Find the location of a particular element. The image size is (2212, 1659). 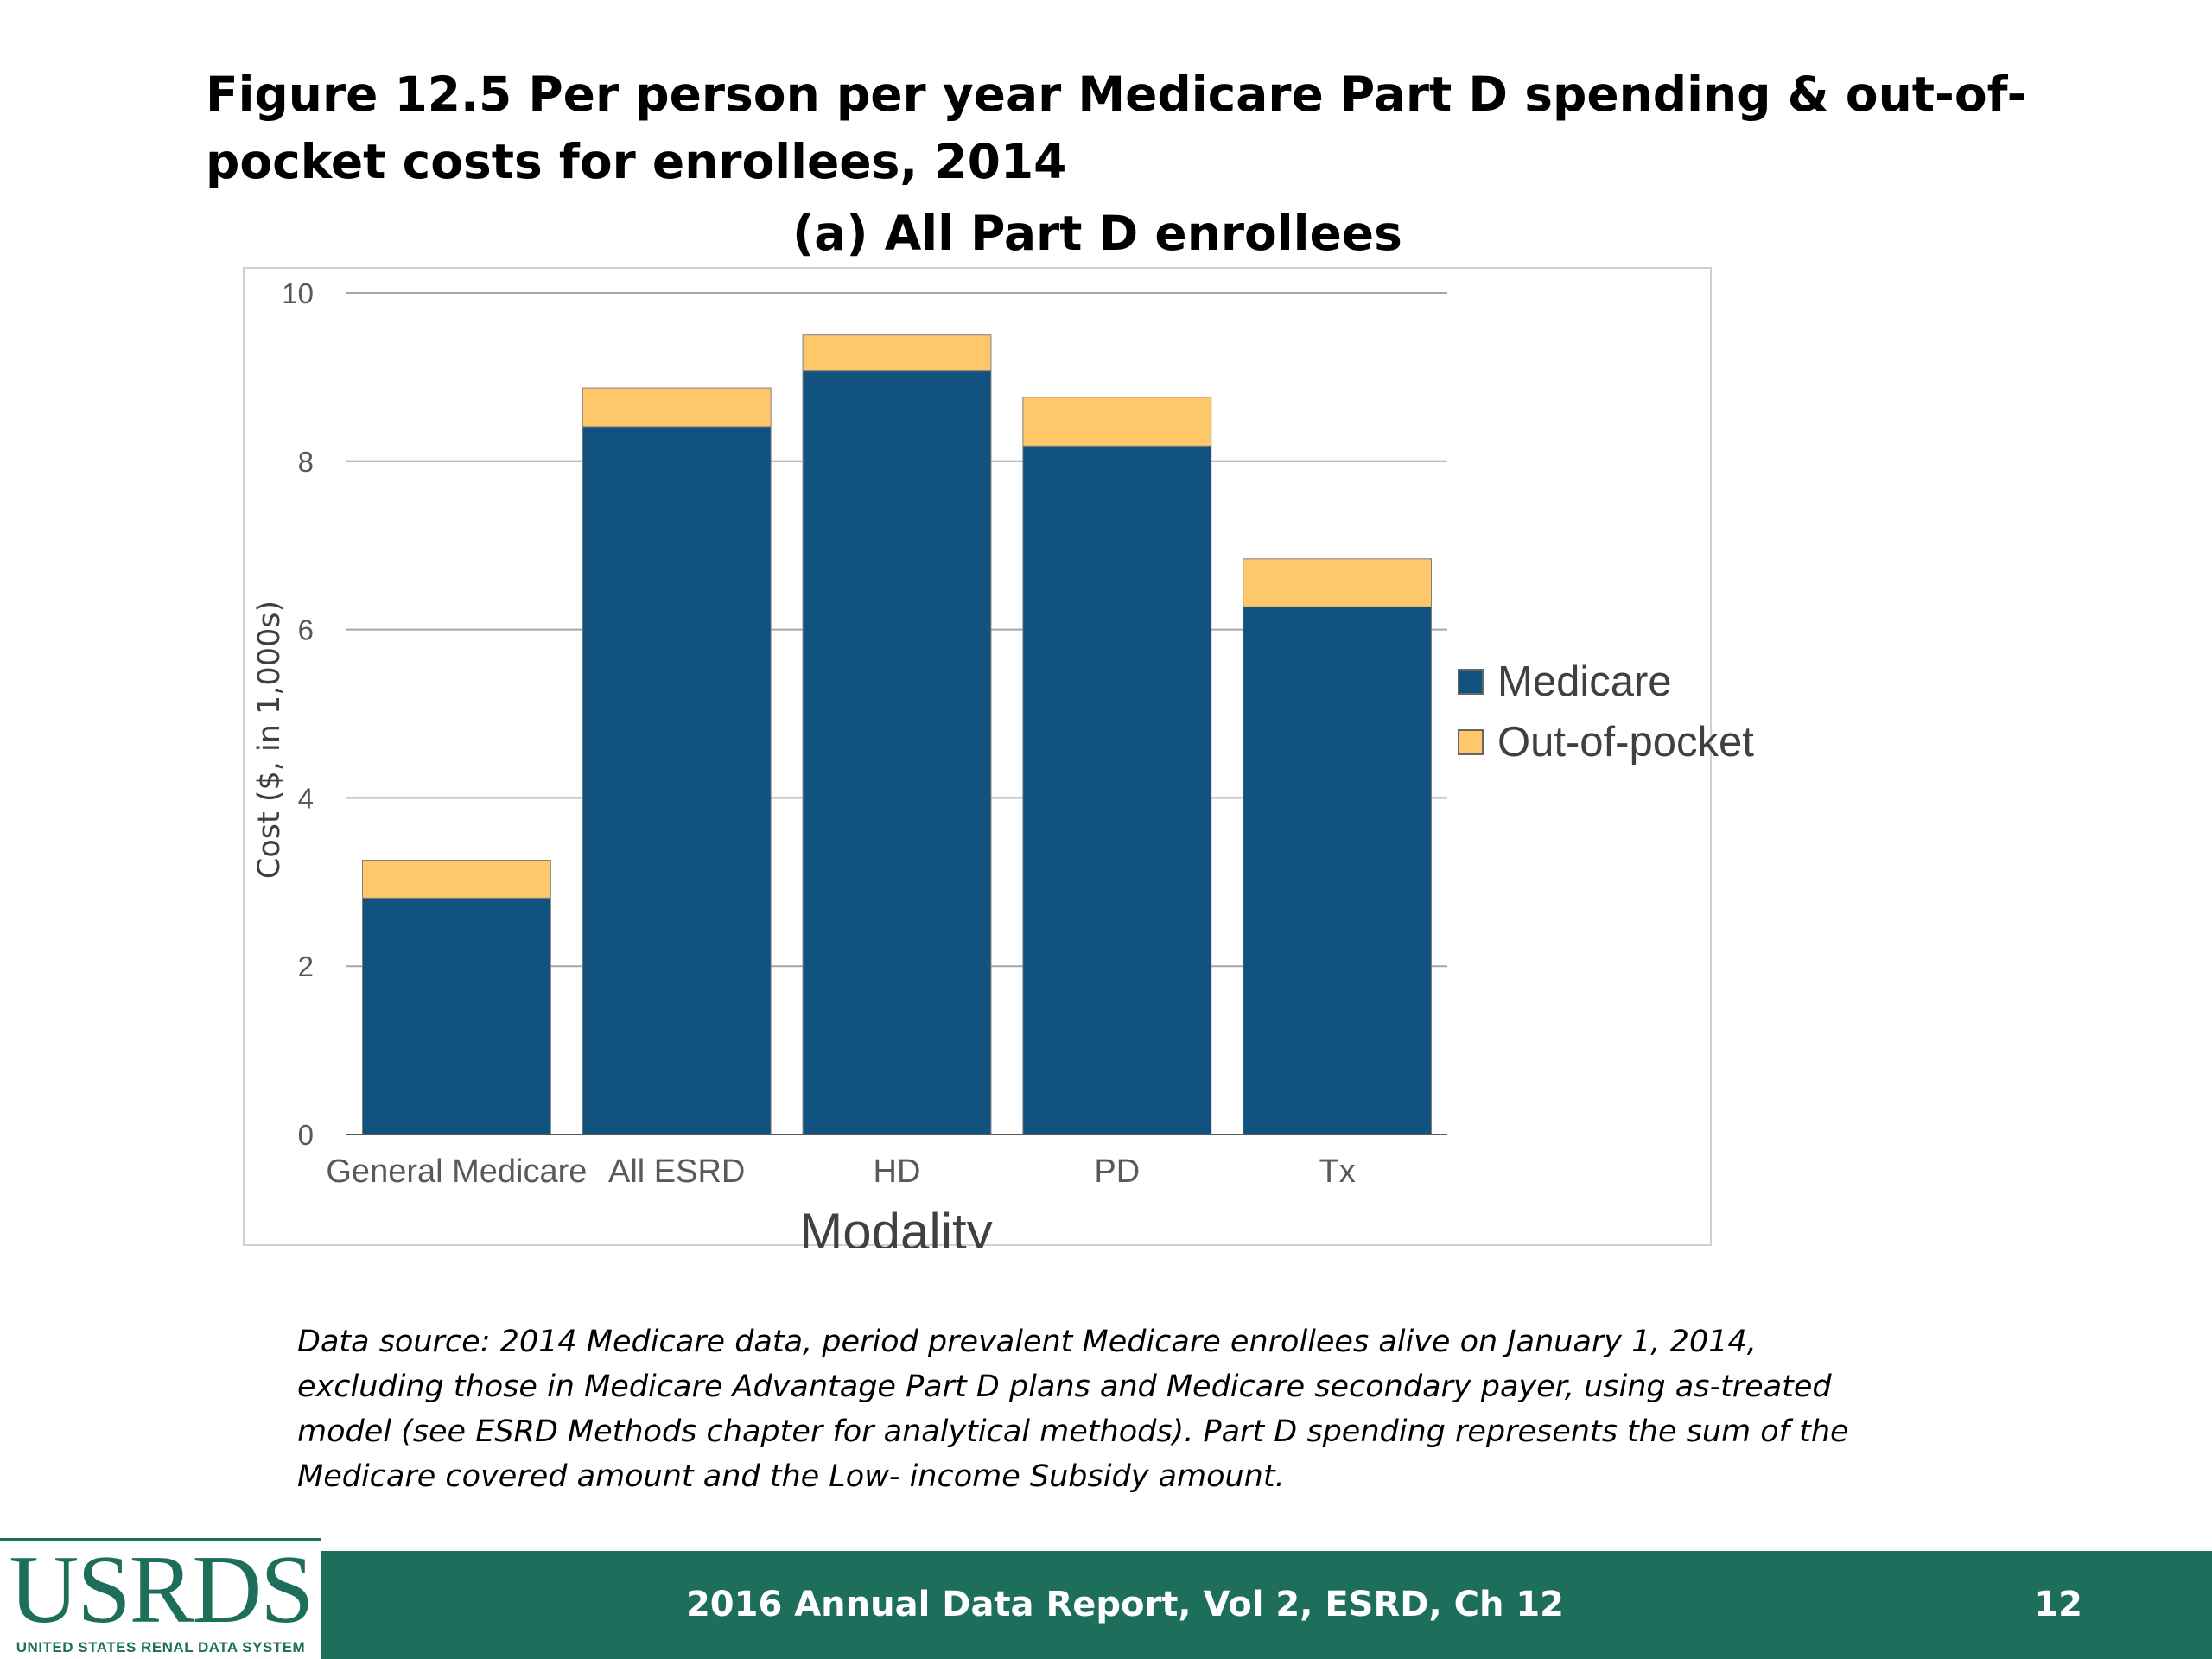

x-tick-label: All ESRD is located at coordinates (676, 1172).